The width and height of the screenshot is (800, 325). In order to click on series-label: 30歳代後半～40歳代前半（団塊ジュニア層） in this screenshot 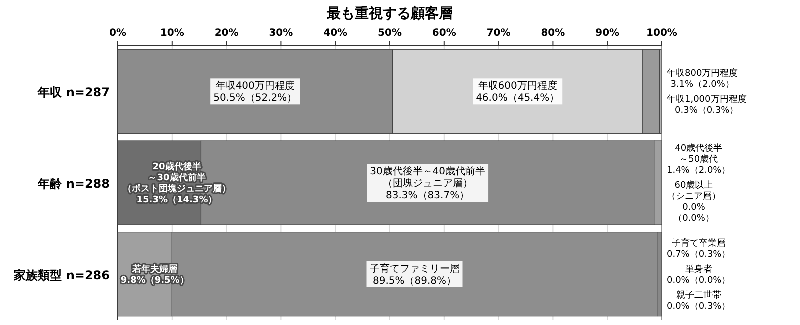, I will do `click(428, 178)`.